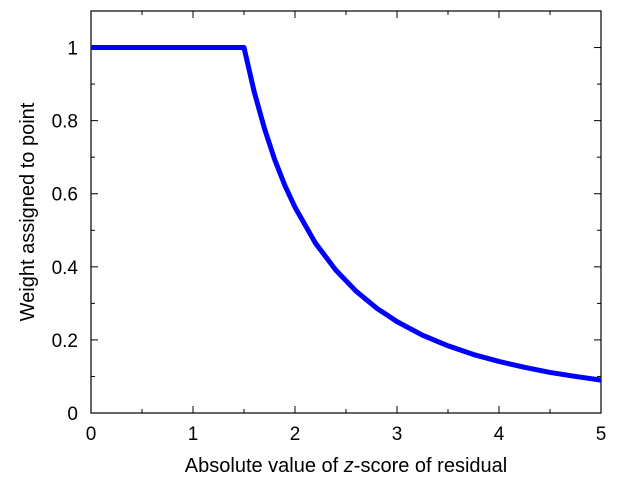  Describe the element at coordinates (65, 122) in the screenshot. I see `y-tick-label: 0.8` at that location.